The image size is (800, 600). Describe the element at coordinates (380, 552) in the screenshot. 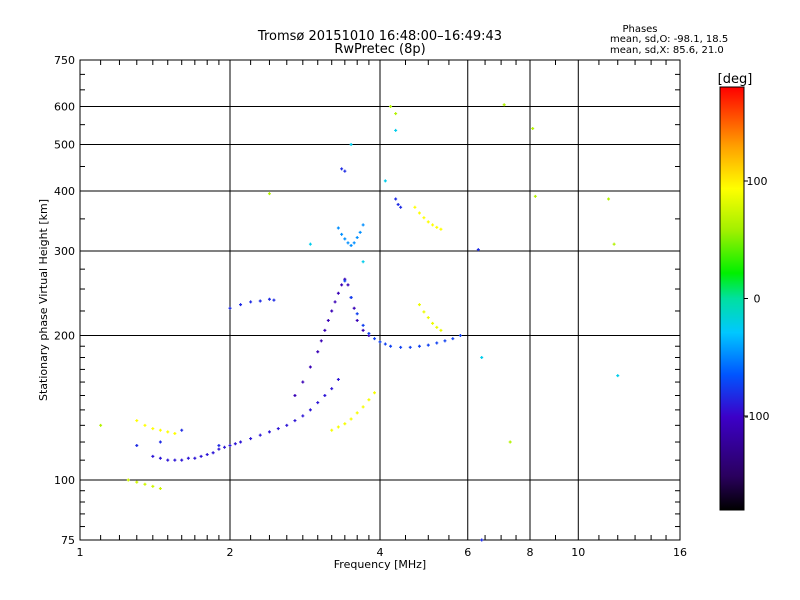

I see `x-tick-label: 4` at that location.